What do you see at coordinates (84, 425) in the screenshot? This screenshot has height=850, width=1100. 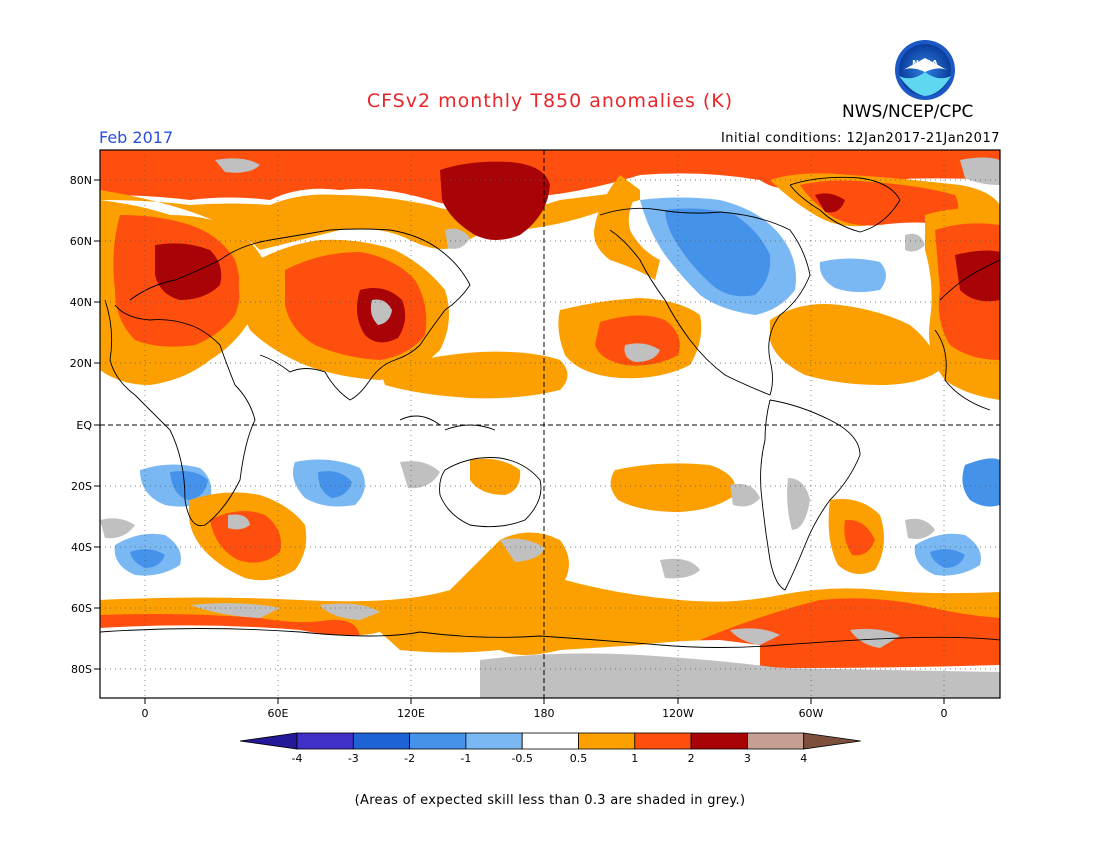 I see `lat-label: EQ` at bounding box center [84, 425].